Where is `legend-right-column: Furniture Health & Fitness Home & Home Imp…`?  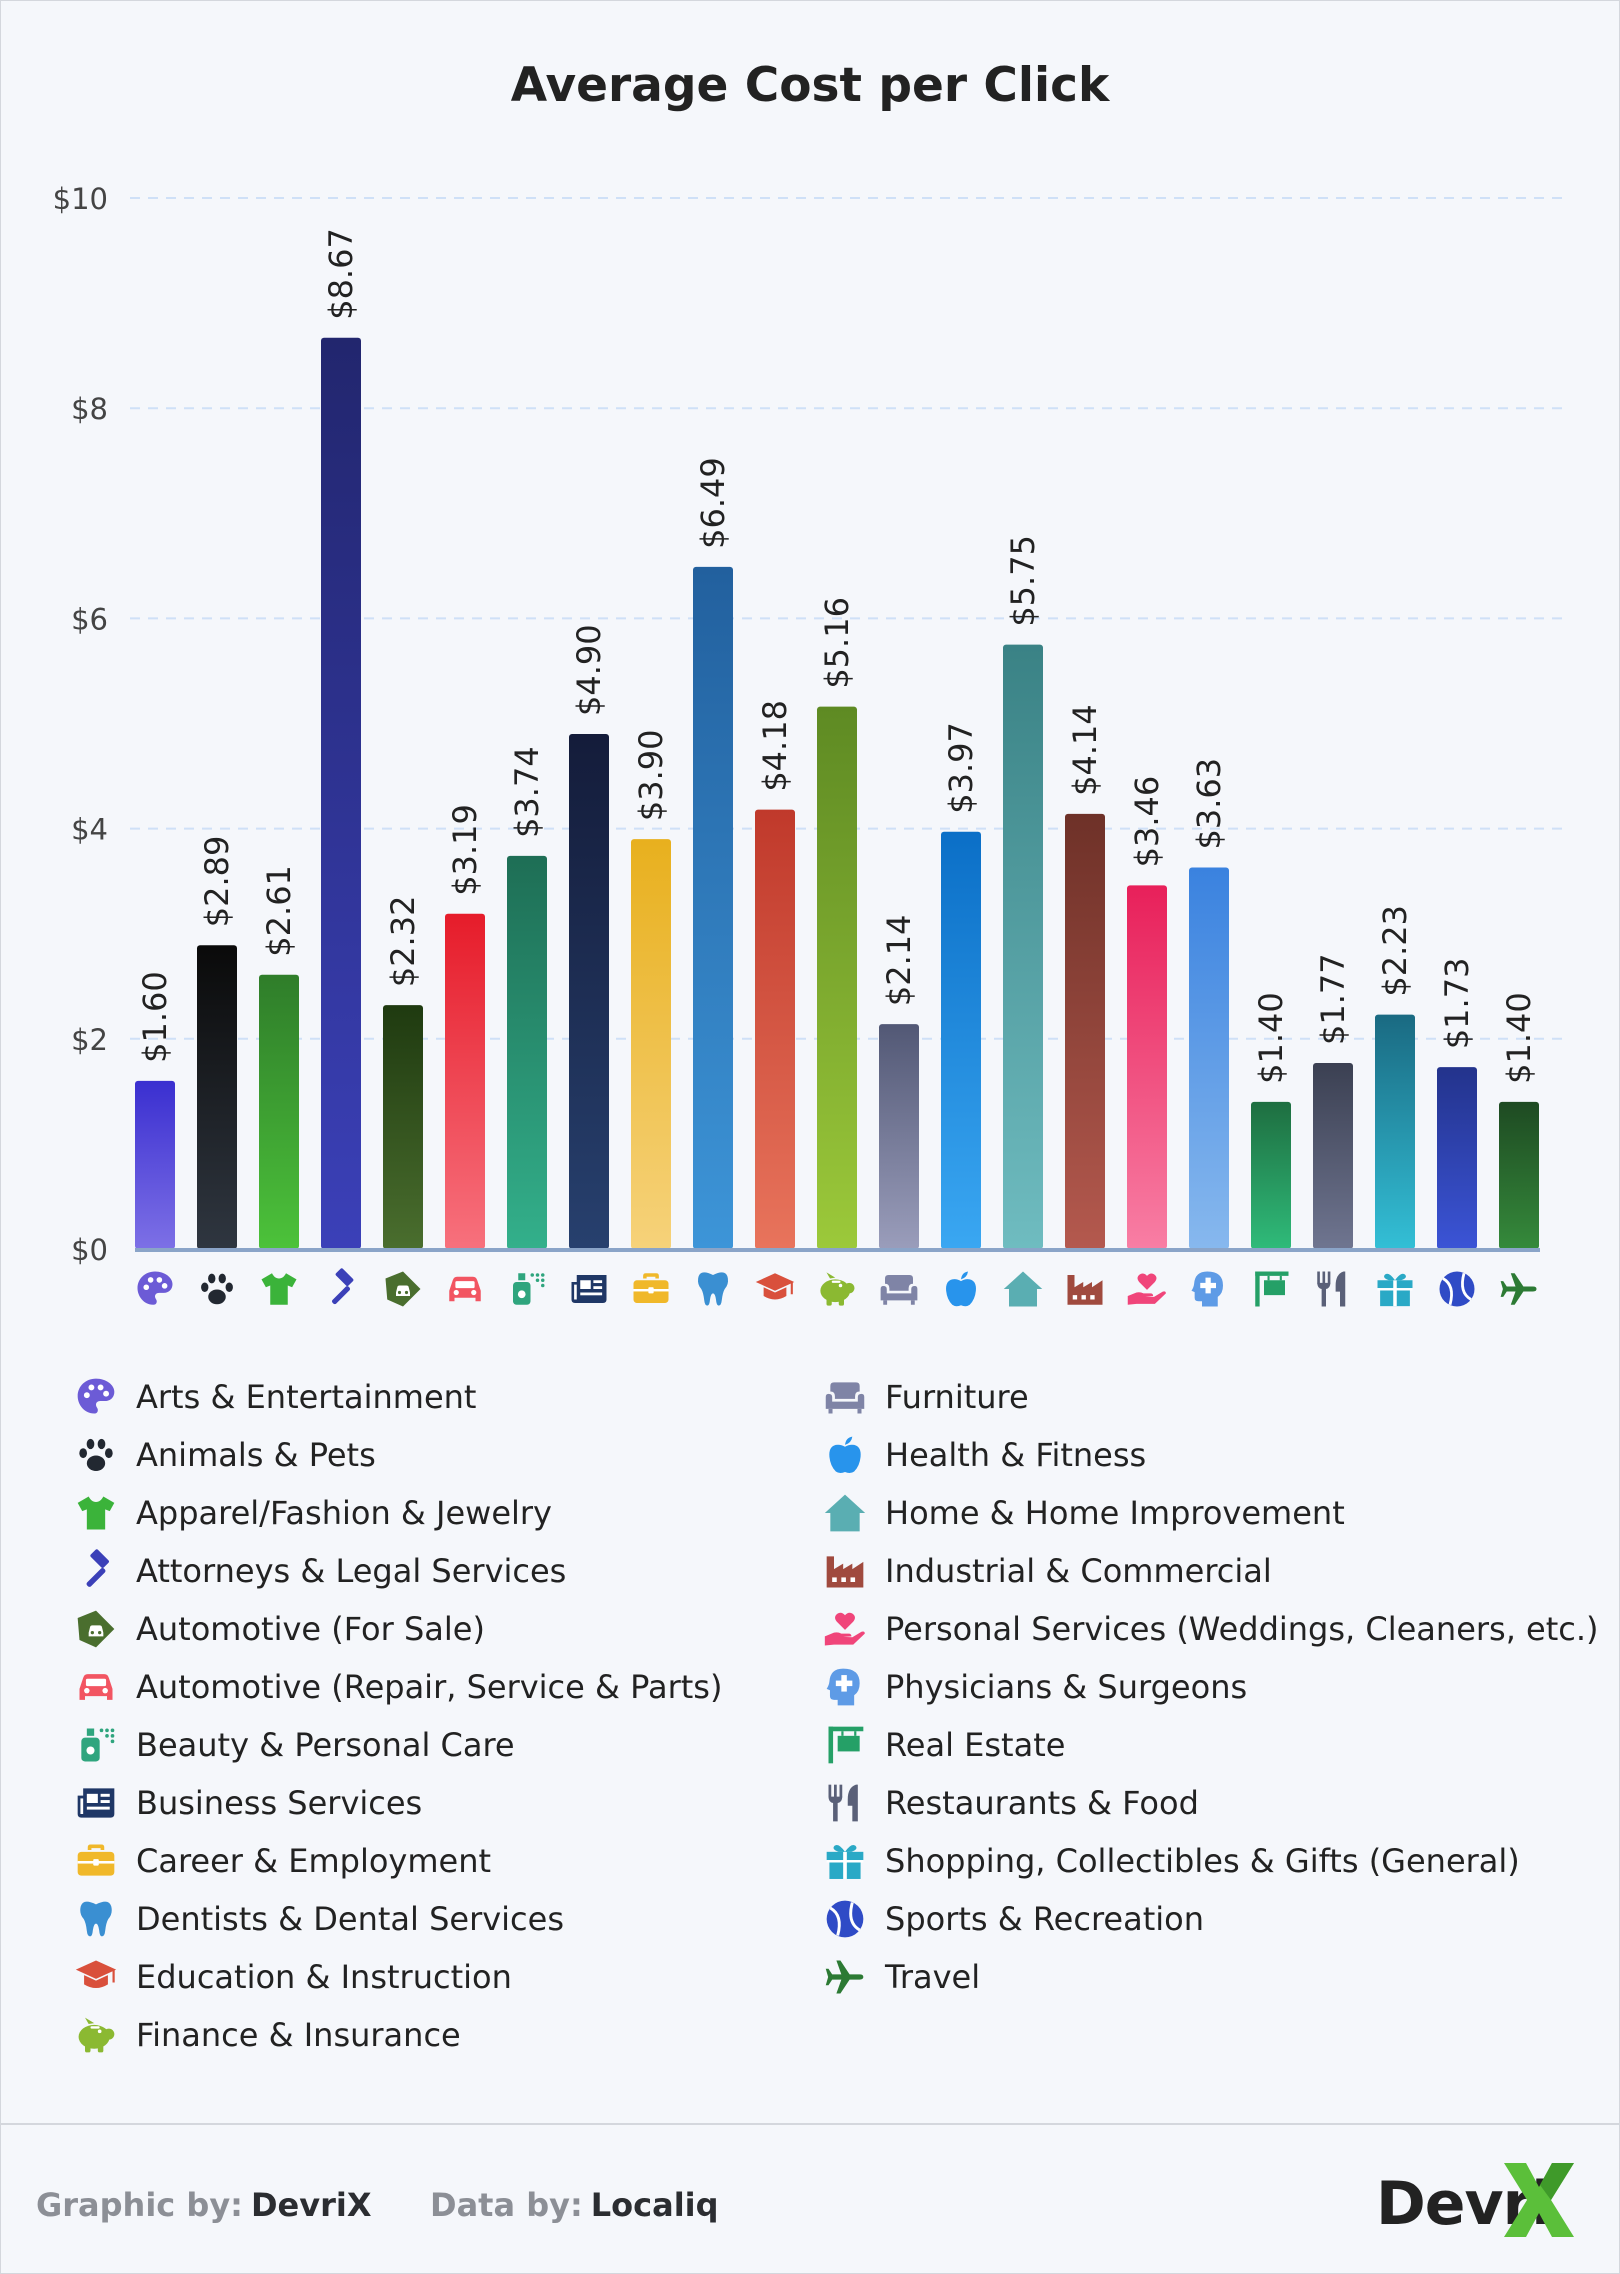
legend-right-column: Furniture Health & Fitness Home & Home Imp… is located at coordinates (1211, 1687).